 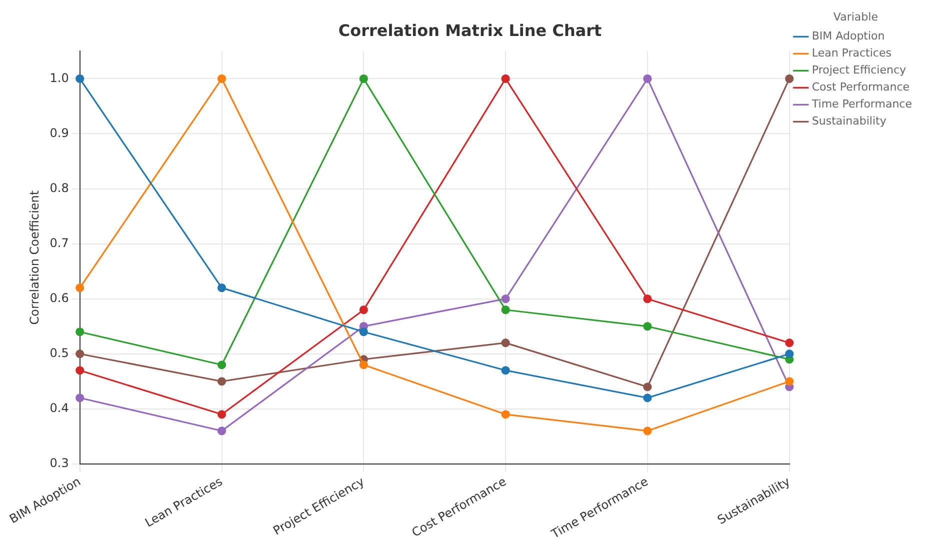 I want to click on y-tick-label: 0.5, so click(x=59, y=353).